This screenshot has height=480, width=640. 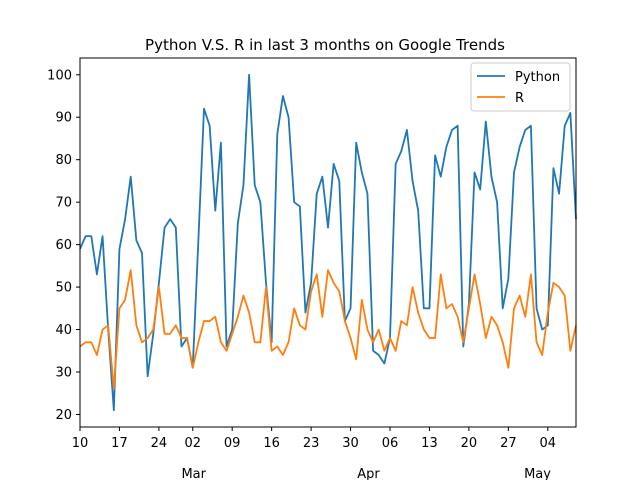 I want to click on y-tick-label: 100, so click(x=59, y=75).